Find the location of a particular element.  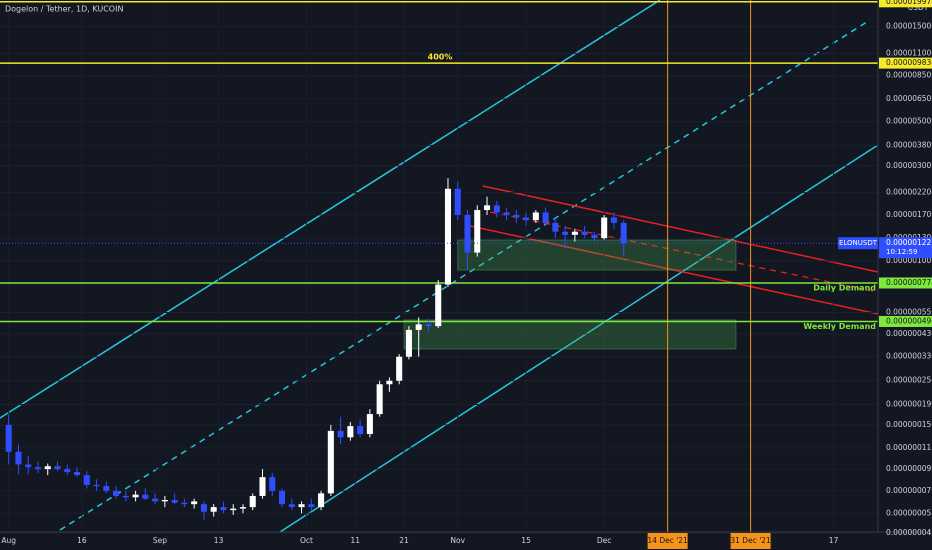

last-price-label: 0.000001226 is located at coordinates (909, 242).